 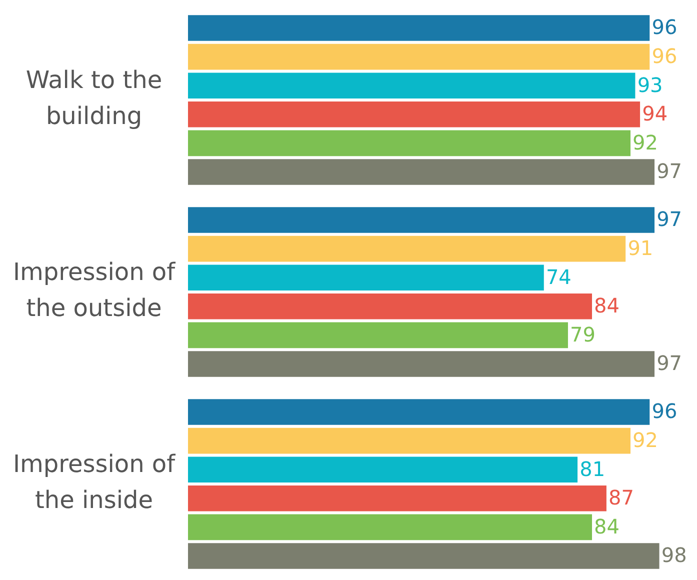 I want to click on data-label: 98, so click(x=674, y=555).